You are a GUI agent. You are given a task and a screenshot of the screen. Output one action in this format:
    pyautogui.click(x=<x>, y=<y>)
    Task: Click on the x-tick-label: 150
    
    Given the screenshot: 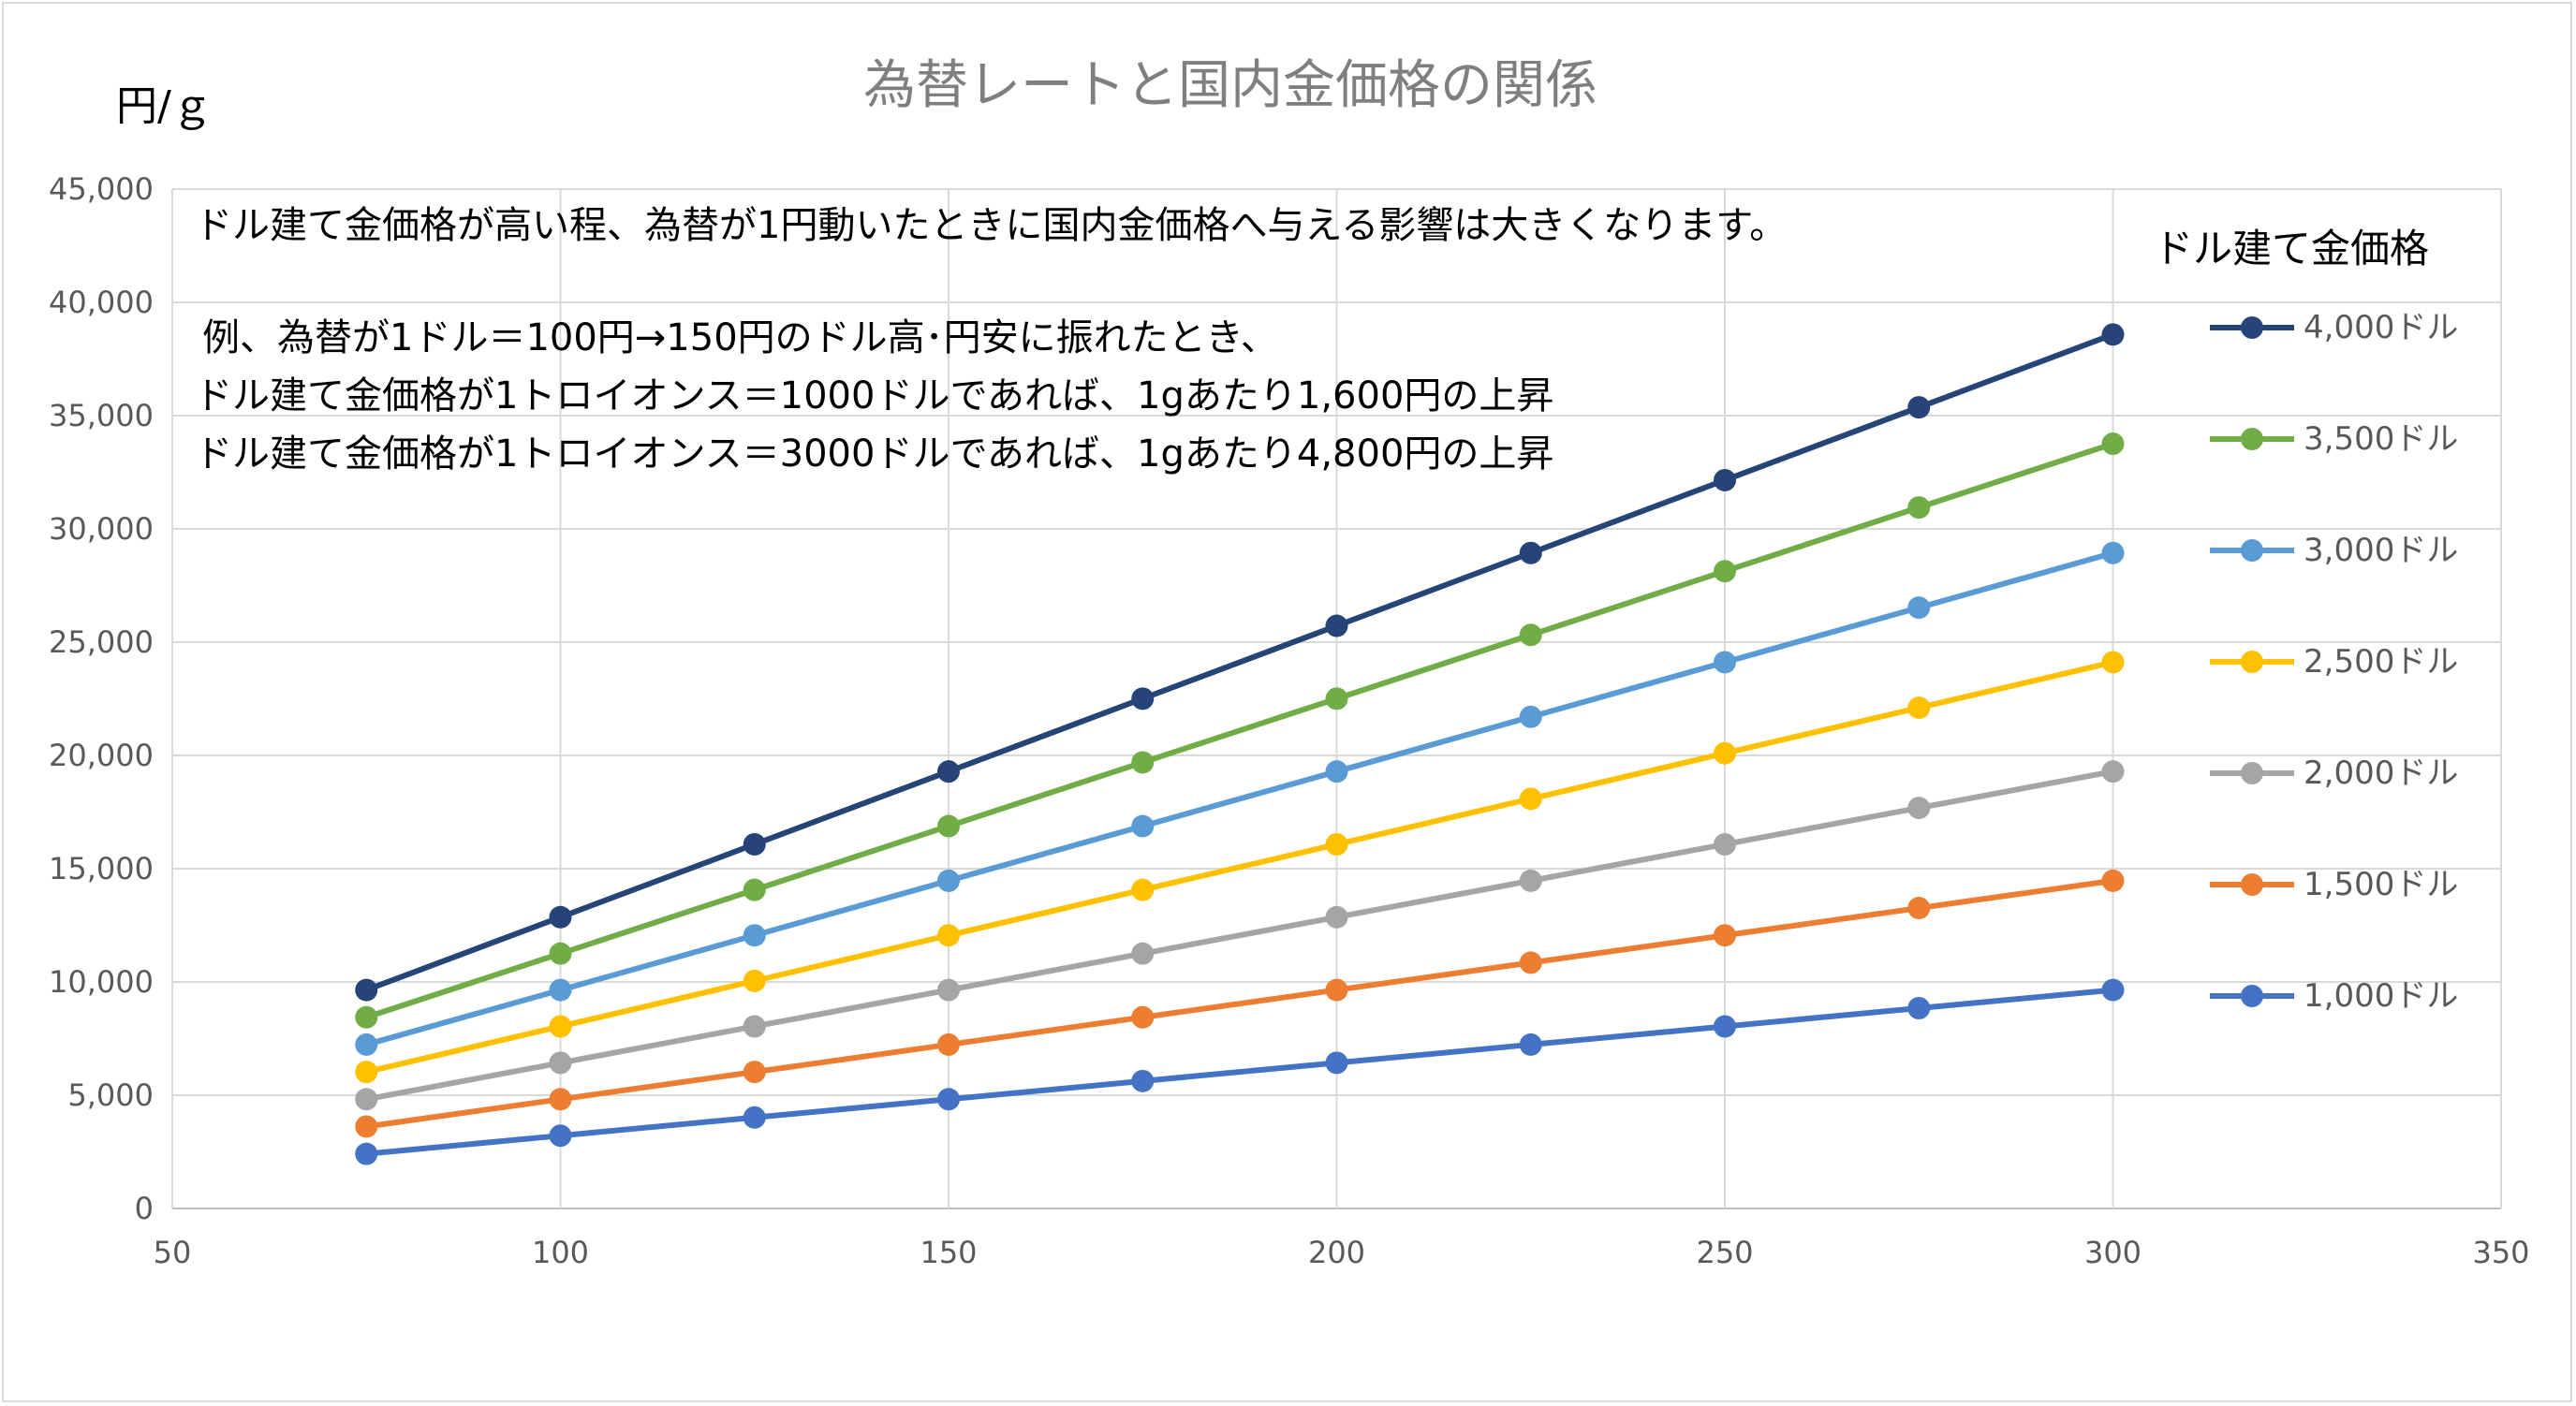 What is the action you would take?
    pyautogui.click(x=948, y=1253)
    